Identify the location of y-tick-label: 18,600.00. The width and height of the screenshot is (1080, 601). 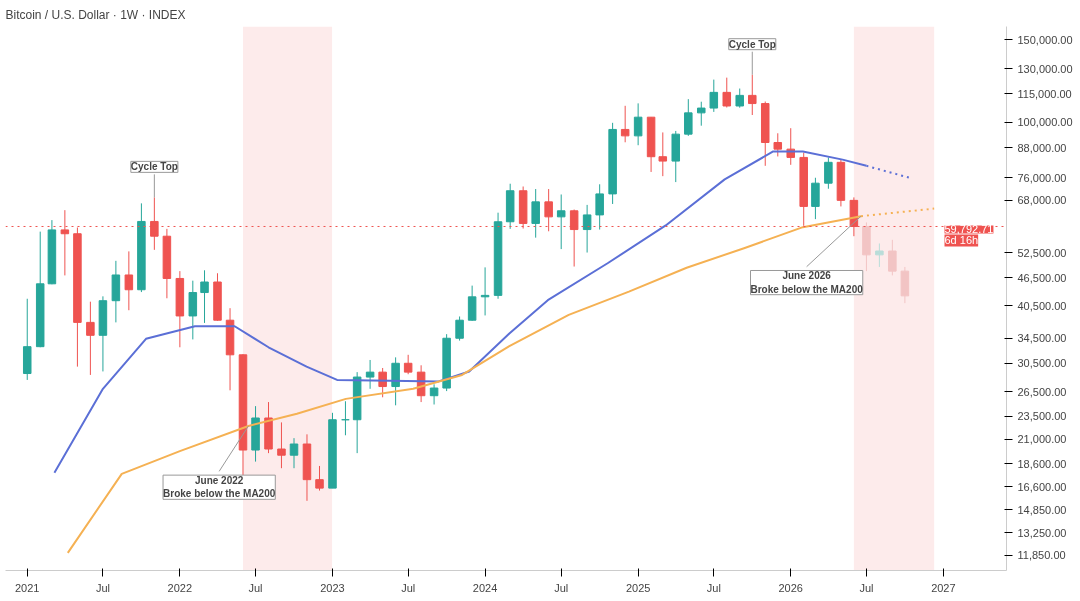
(1042, 463).